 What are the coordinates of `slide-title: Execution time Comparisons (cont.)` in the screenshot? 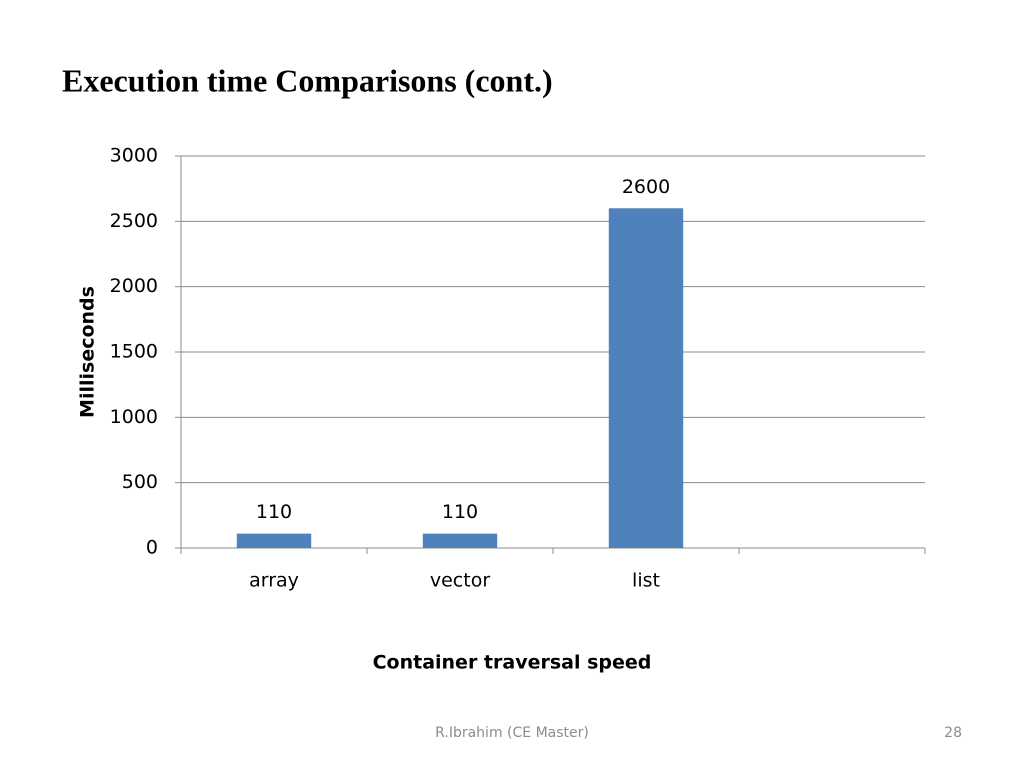 It's located at (307, 80).